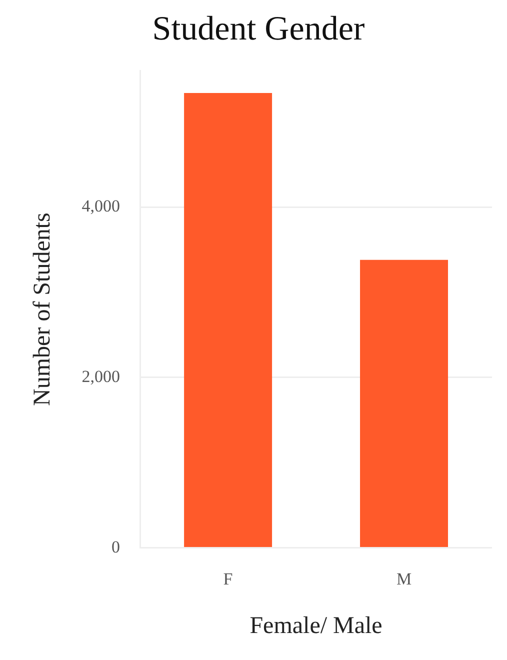 This screenshot has height=660, width=507. I want to click on y-tick-label: 2,000, so click(101, 376).